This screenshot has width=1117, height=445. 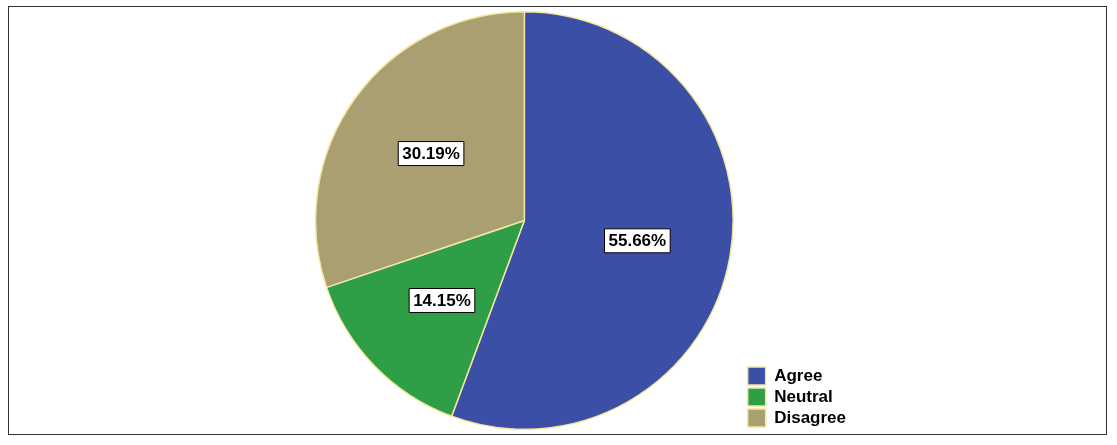 I want to click on data-label: 30.19%, so click(x=431, y=154).